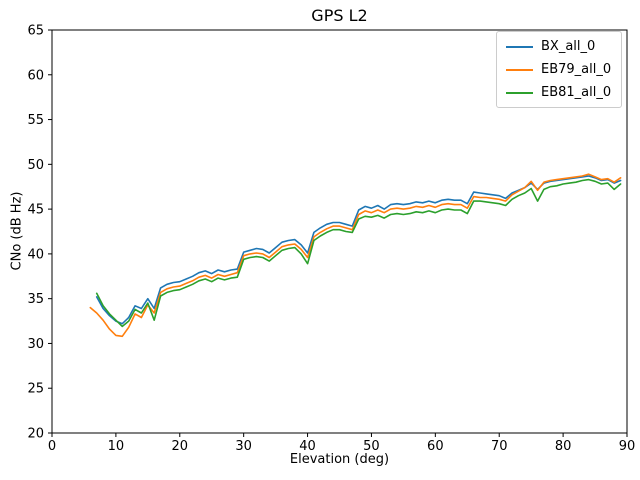 This screenshot has height=480, width=640. I want to click on y-tick-label: 25, so click(35, 389).